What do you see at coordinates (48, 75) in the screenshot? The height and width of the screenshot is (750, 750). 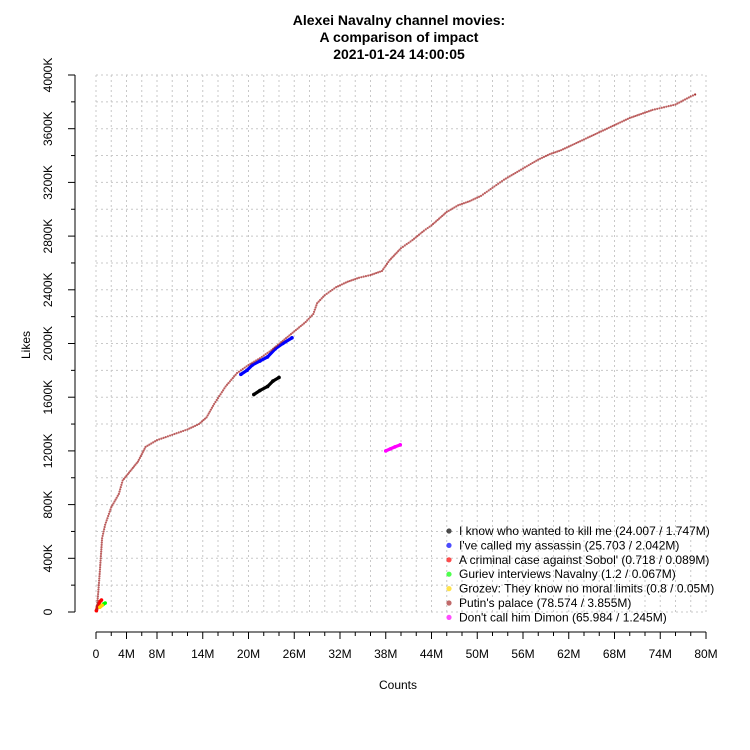 I see `y-tick-label: 4000K` at bounding box center [48, 75].